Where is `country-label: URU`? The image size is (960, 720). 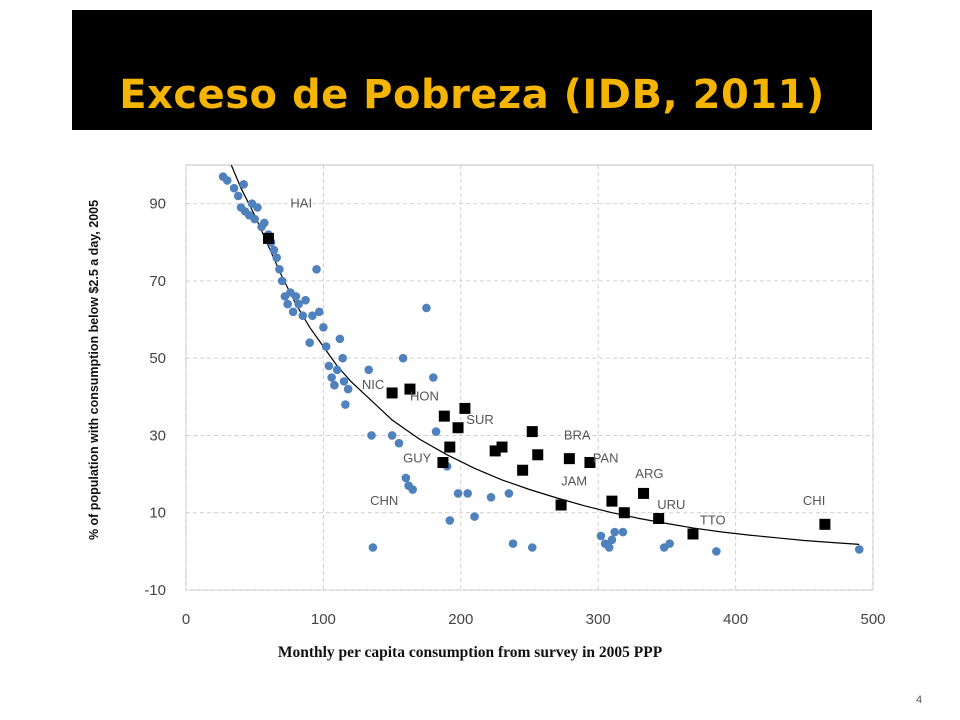
country-label: URU is located at coordinates (671, 504).